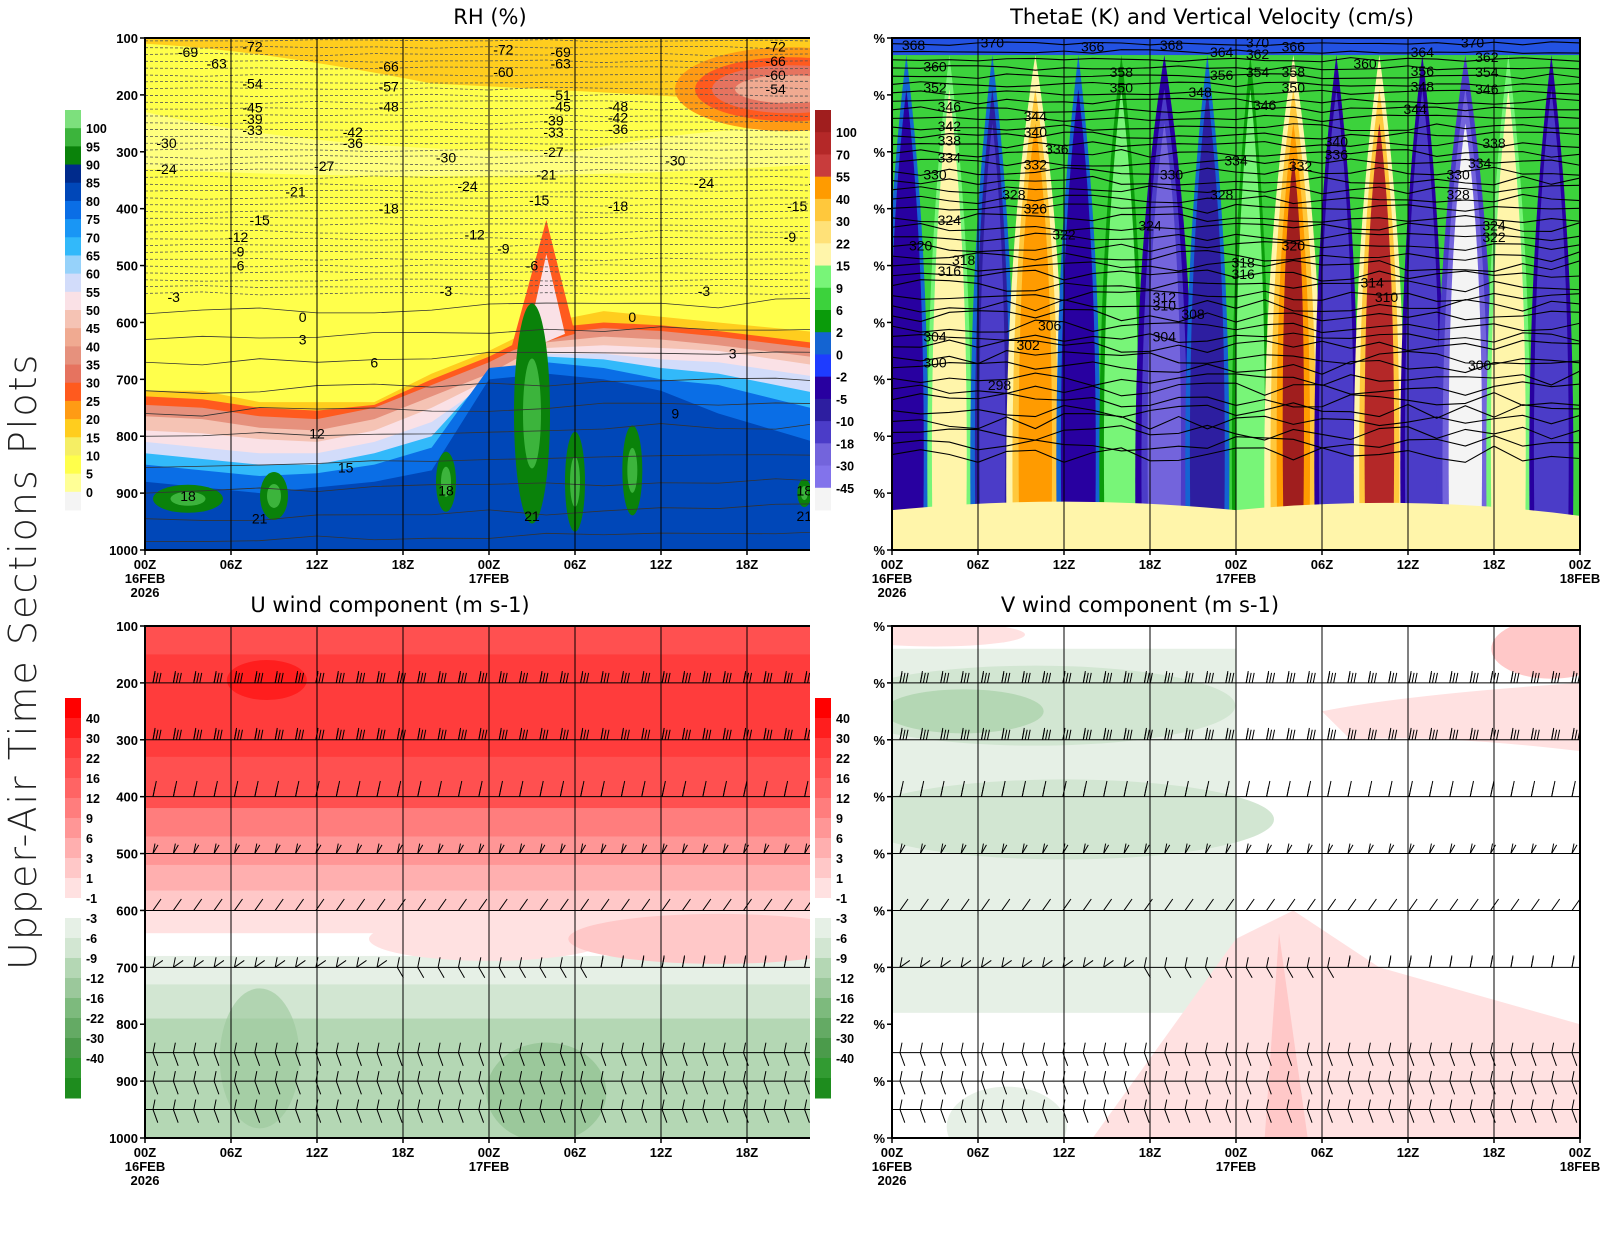  Describe the element at coordinates (1064, 1152) in the screenshot. I see `x-tick-label: 12Z` at that location.